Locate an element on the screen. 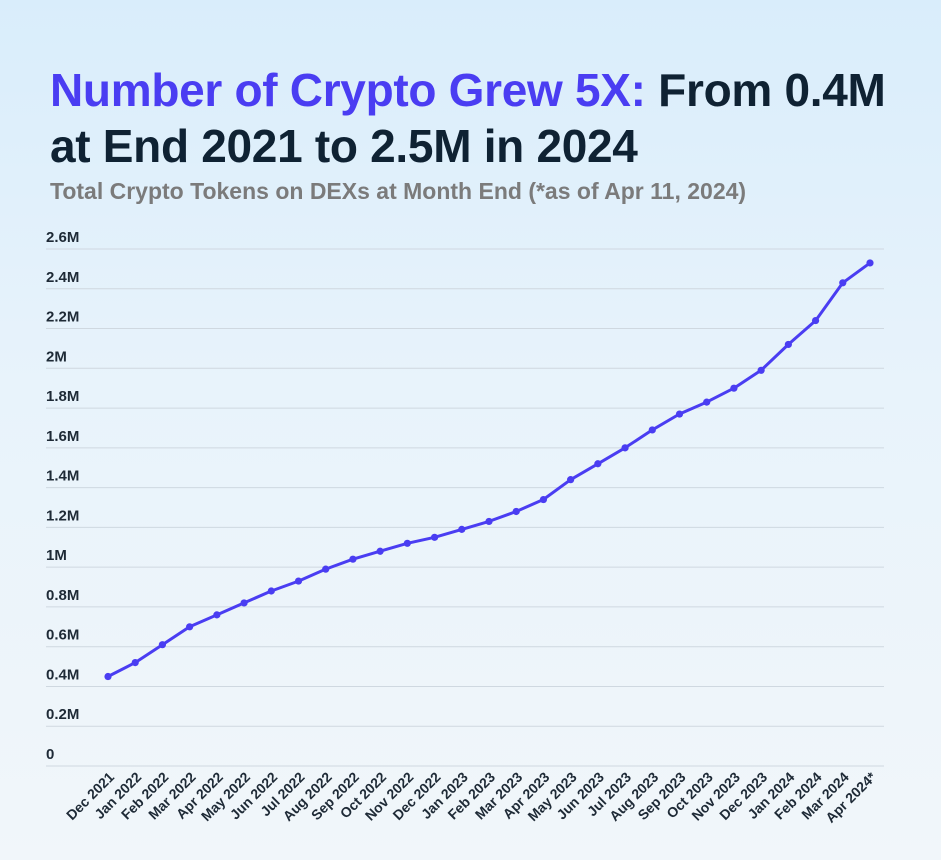  y-tick-label: 0 is located at coordinates (50, 754).